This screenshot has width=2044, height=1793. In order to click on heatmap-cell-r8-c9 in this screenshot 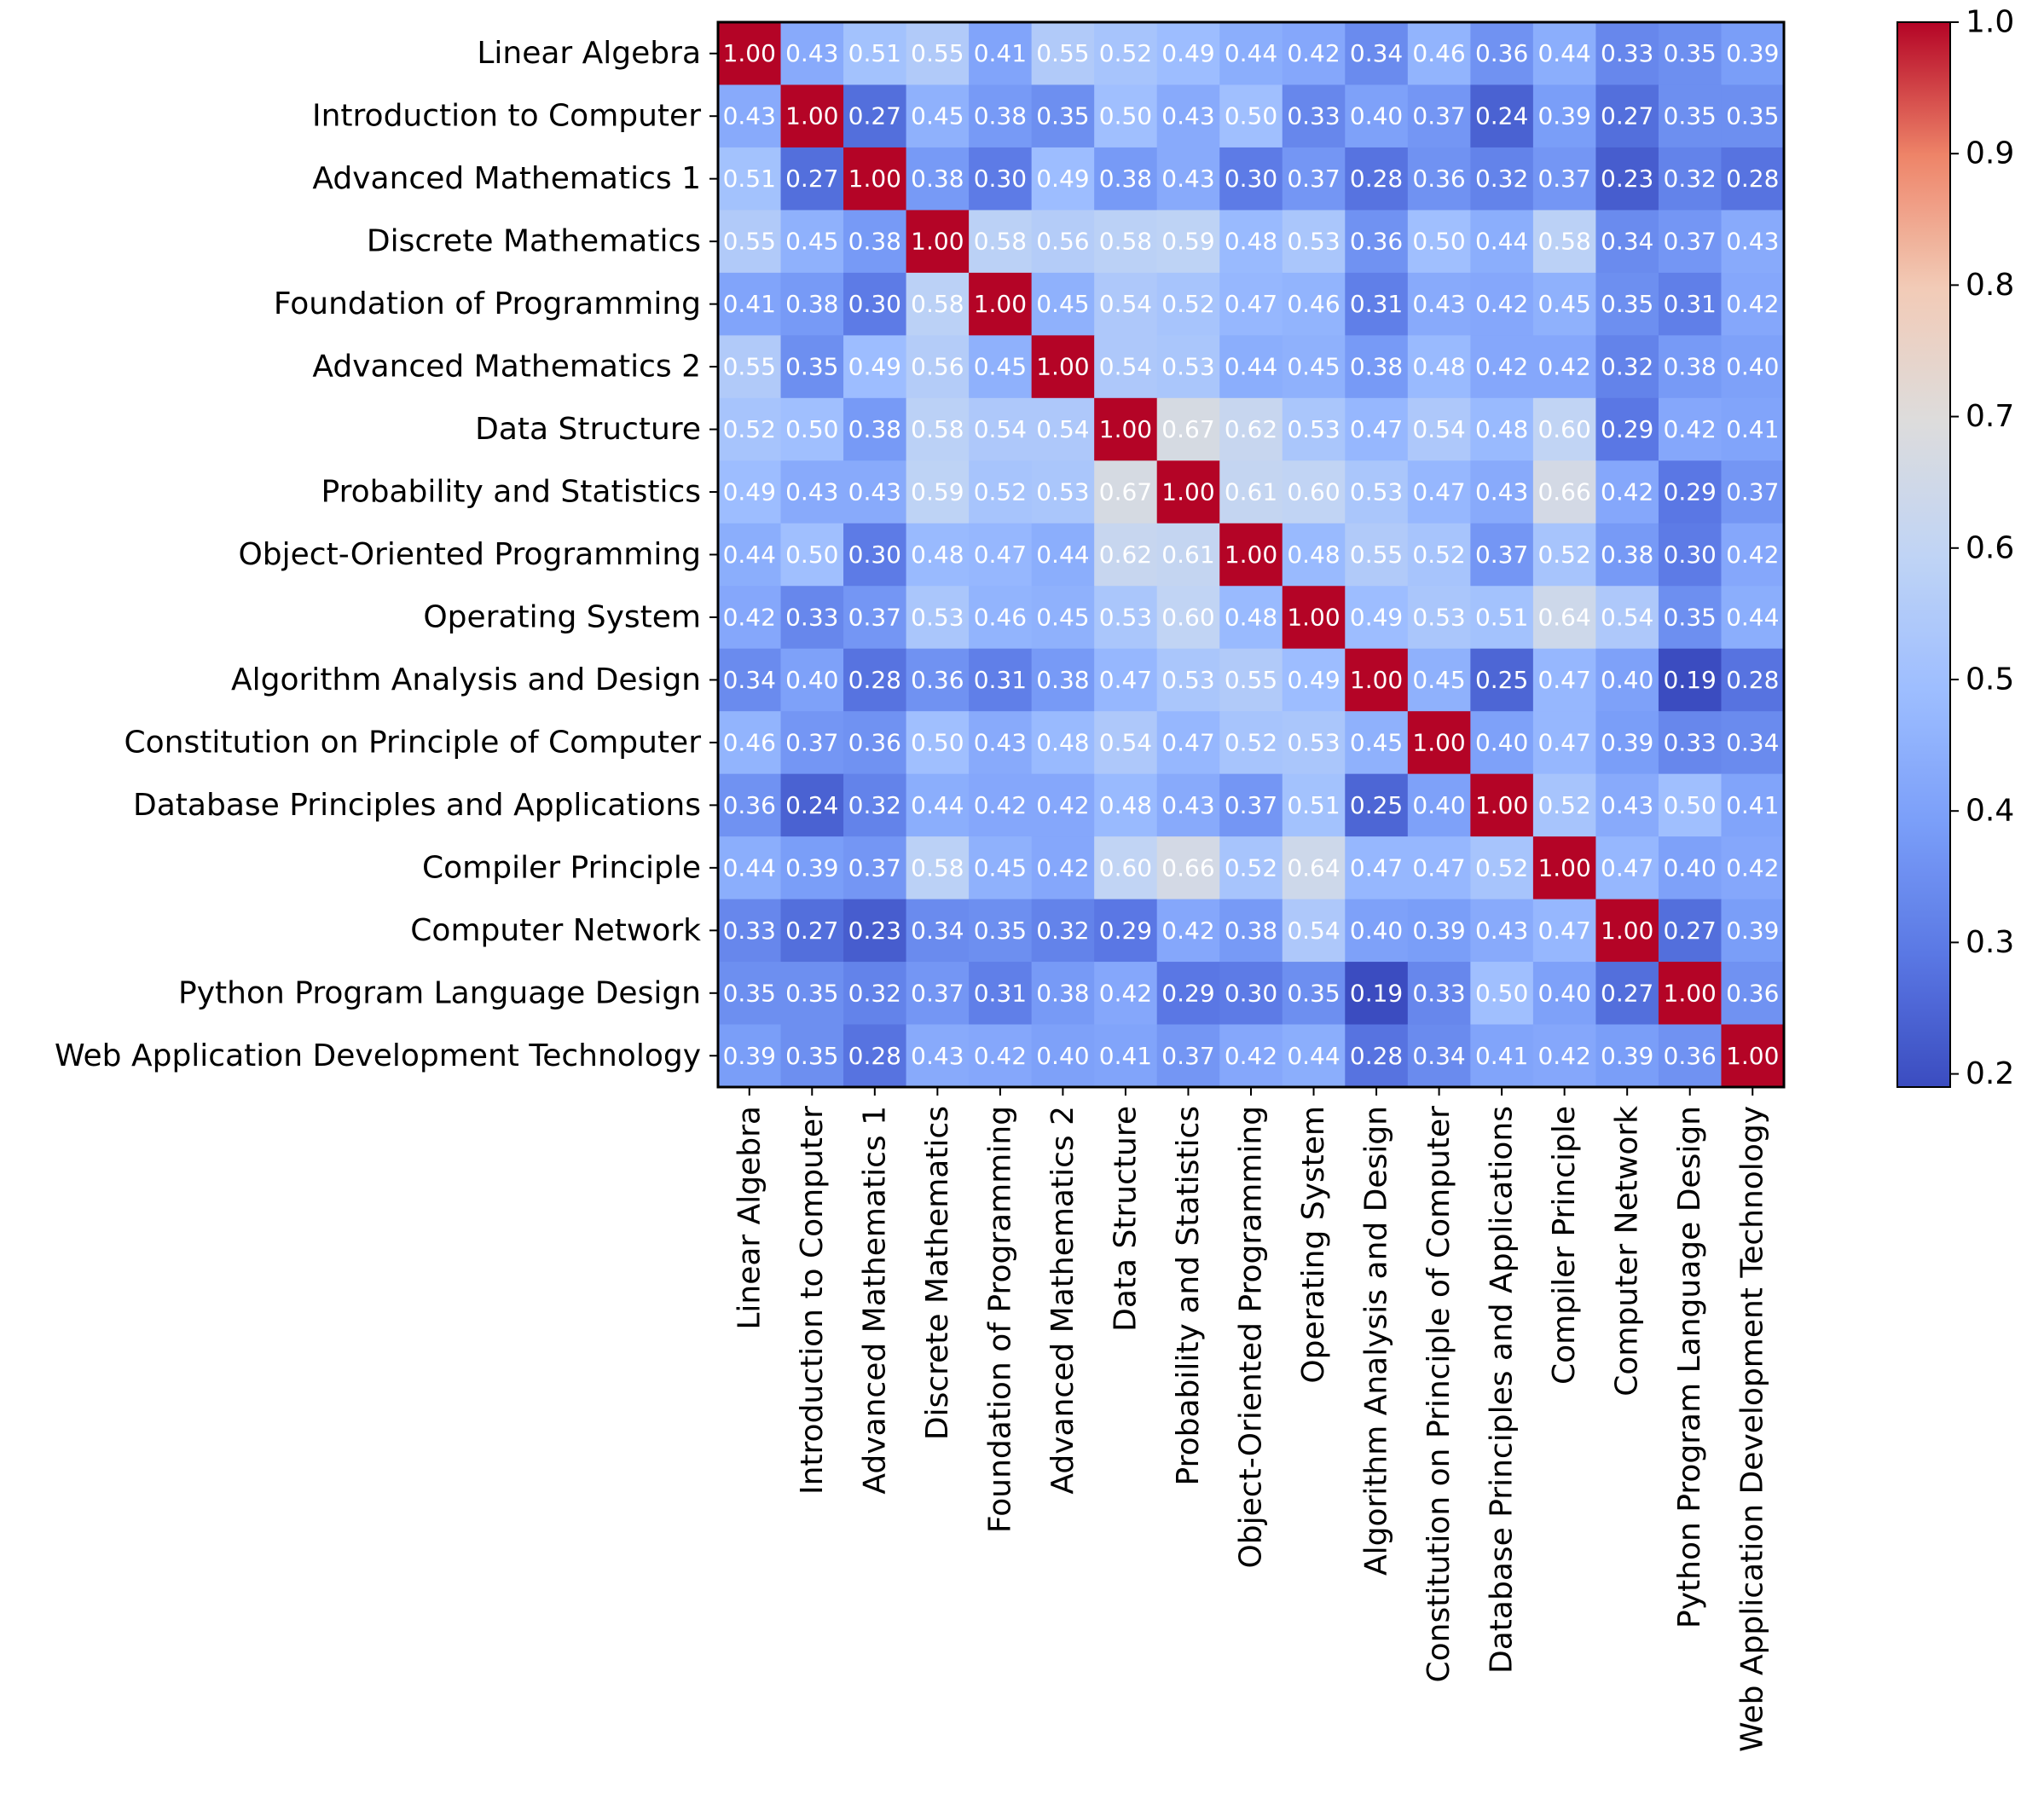, I will do `click(1314, 555)`.